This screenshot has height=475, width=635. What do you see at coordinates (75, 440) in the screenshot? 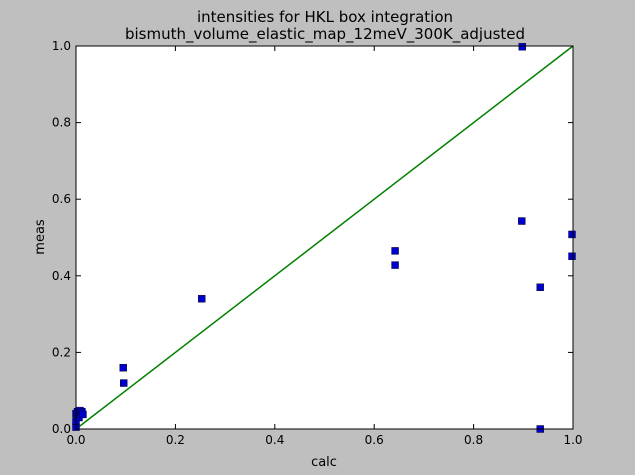
I see `x-tick-label: 0.0` at bounding box center [75, 440].